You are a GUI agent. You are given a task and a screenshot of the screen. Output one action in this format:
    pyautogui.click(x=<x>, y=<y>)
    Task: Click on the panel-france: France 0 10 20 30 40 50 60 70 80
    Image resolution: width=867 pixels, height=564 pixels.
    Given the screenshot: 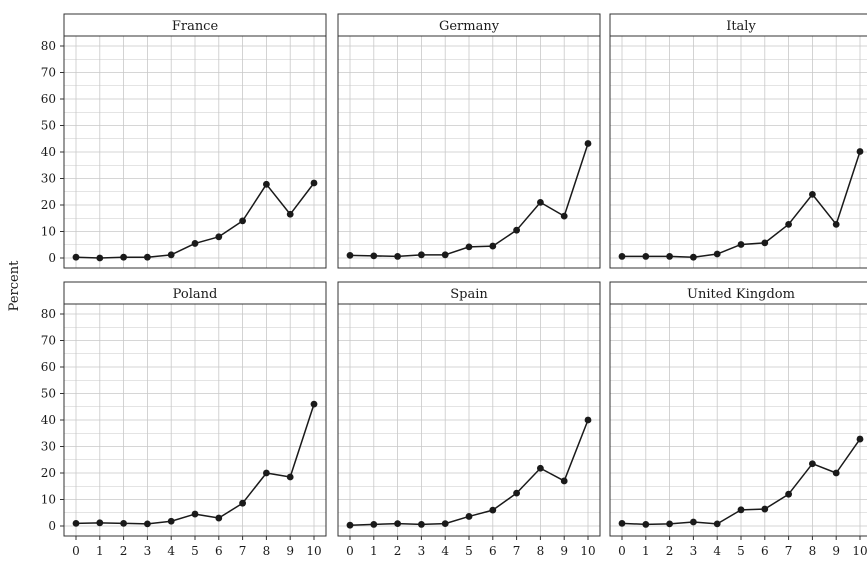 What is the action you would take?
    pyautogui.click(x=184, y=141)
    